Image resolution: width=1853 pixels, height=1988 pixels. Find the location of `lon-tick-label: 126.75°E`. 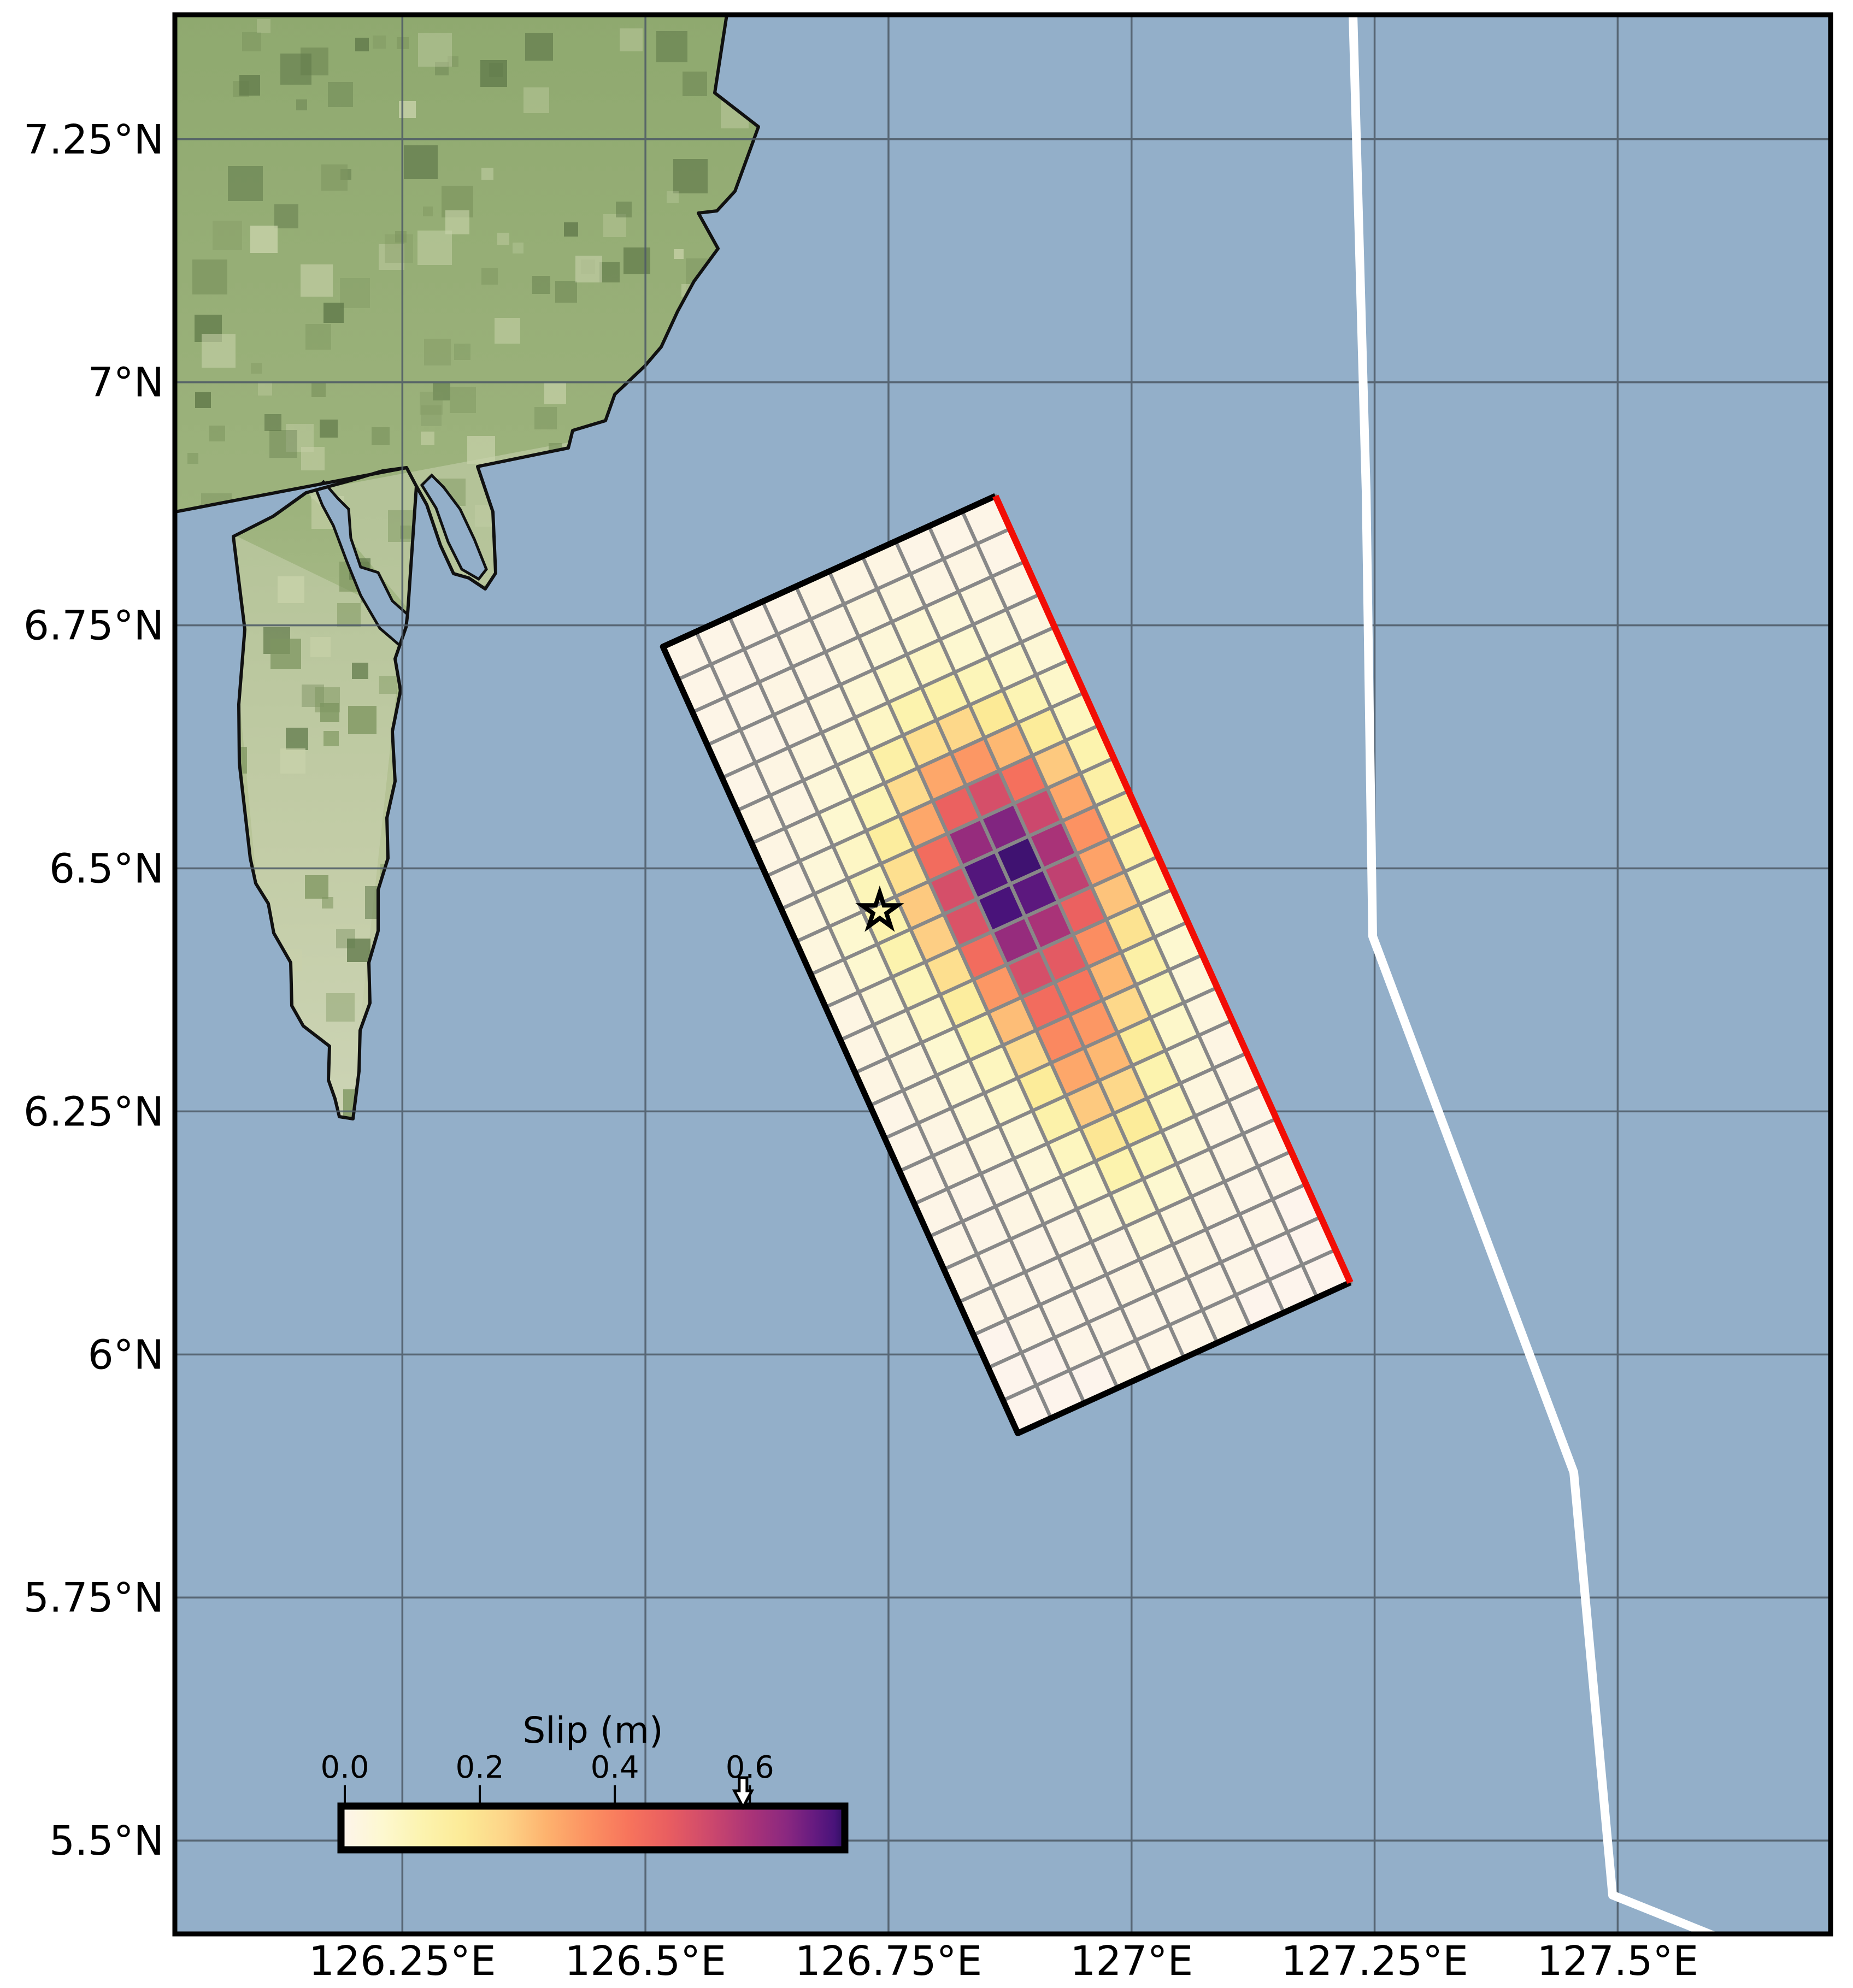

lon-tick-label: 126.75°E is located at coordinates (889, 1962).